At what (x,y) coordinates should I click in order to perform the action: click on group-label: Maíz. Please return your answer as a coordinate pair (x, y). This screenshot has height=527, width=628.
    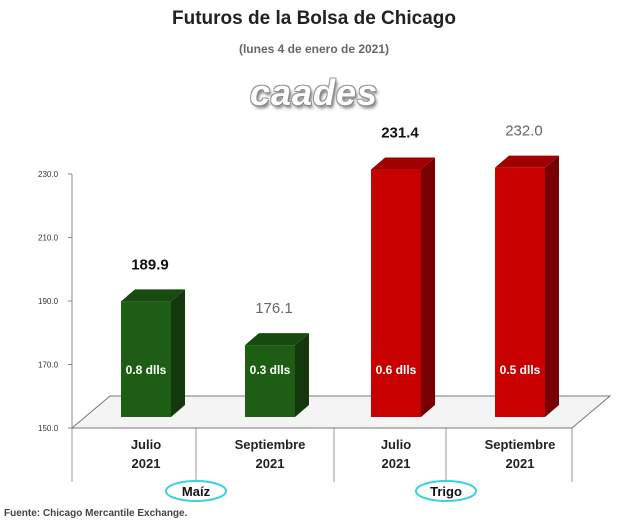
    Looking at the image, I should click on (196, 491).